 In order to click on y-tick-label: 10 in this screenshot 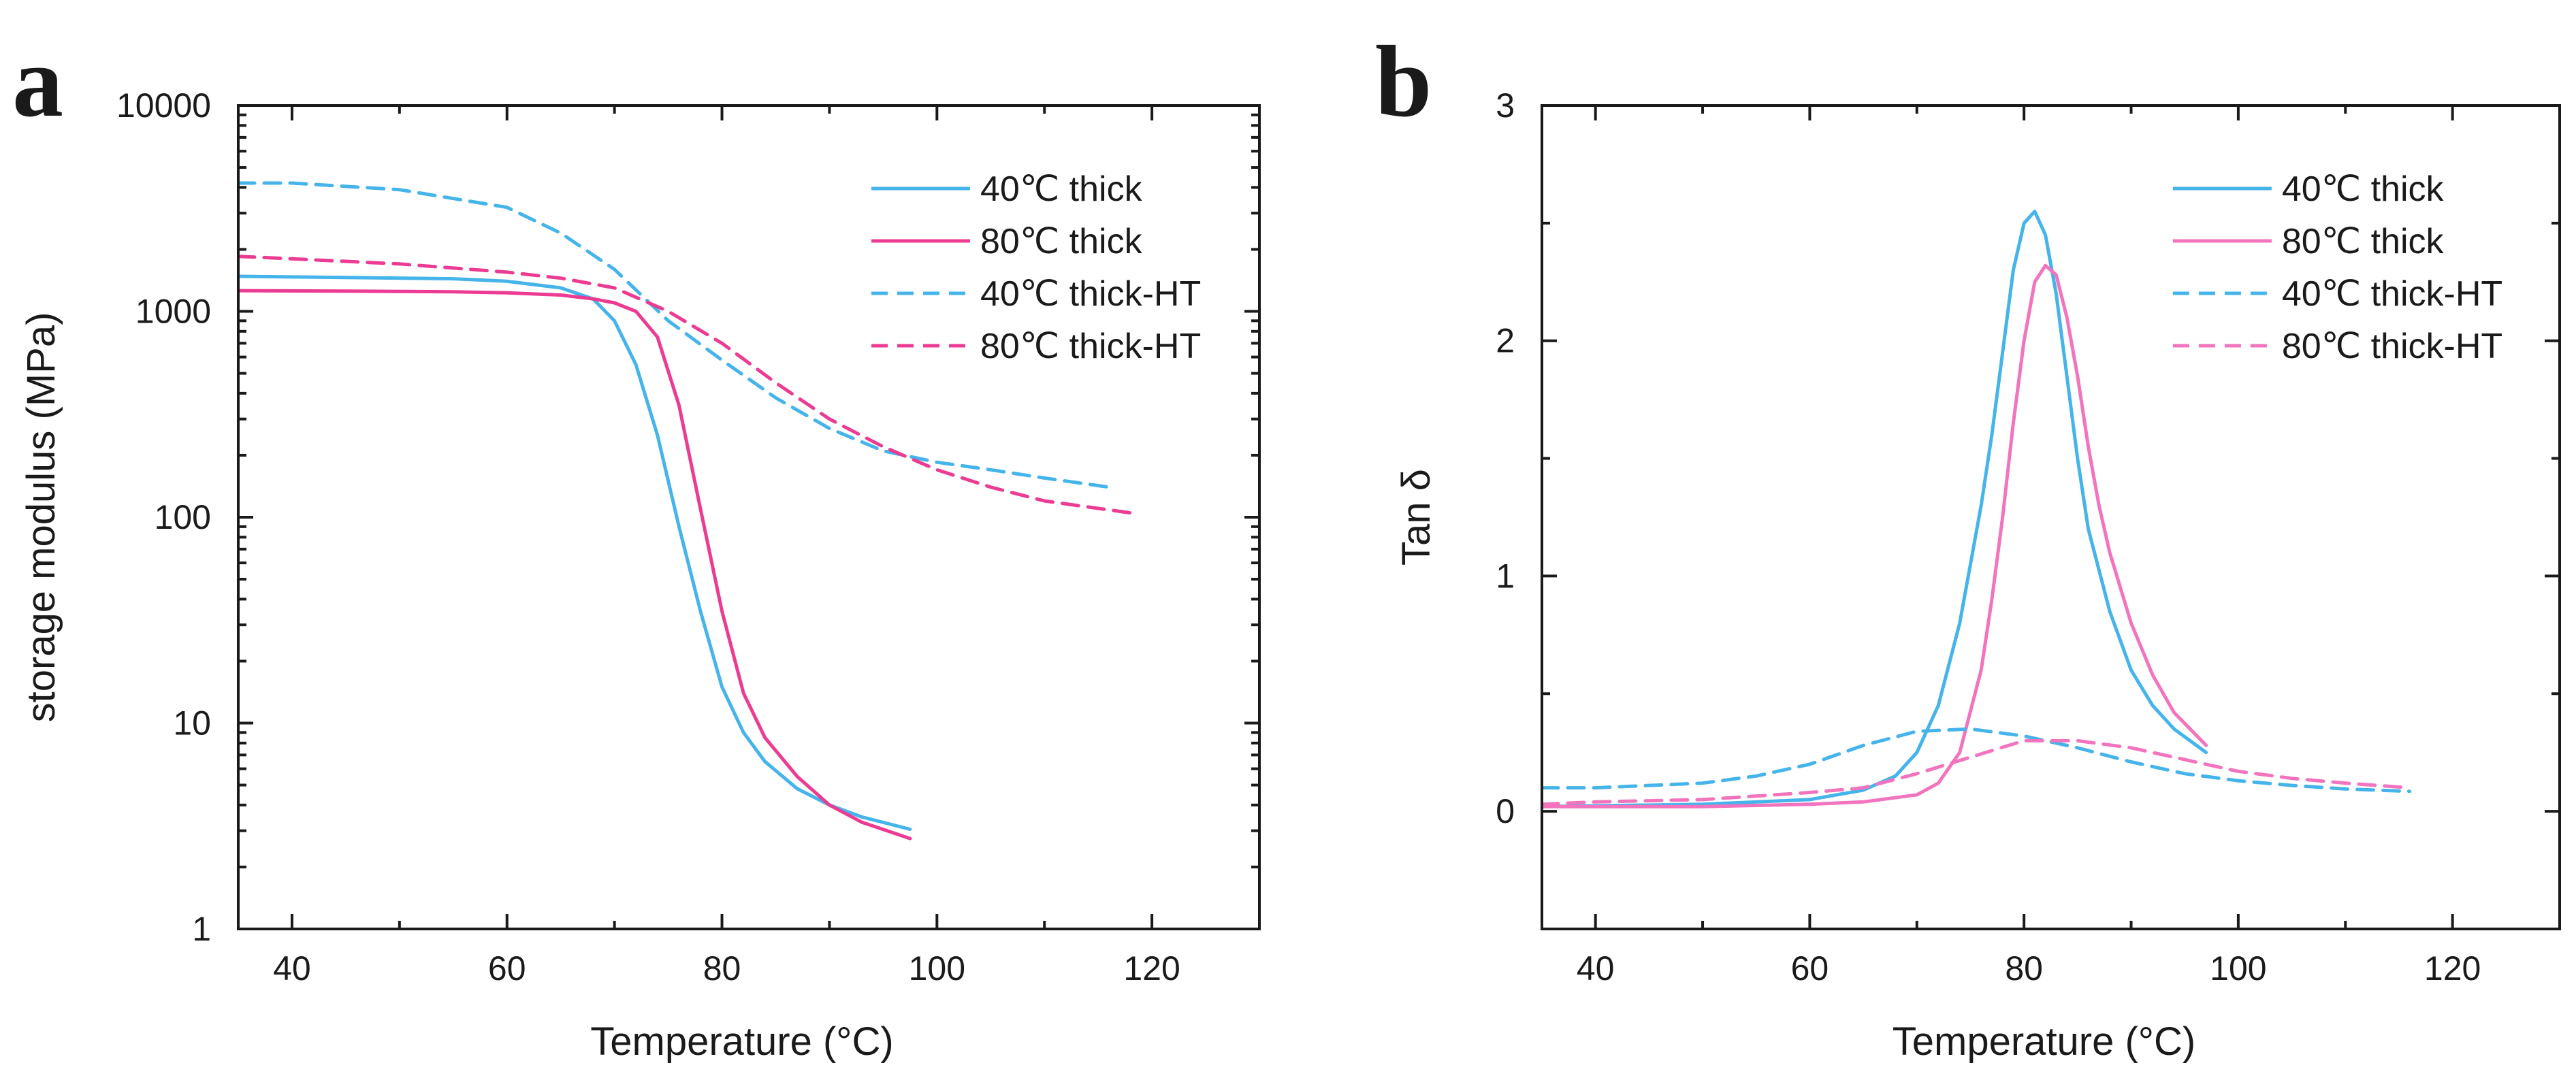, I will do `click(192, 723)`.